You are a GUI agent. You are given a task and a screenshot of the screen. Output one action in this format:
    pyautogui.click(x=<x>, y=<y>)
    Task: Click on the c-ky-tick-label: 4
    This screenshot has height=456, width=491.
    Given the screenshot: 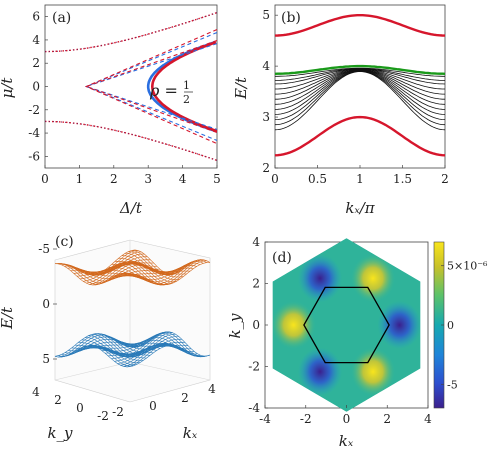 What is the action you would take?
    pyautogui.click(x=36, y=392)
    